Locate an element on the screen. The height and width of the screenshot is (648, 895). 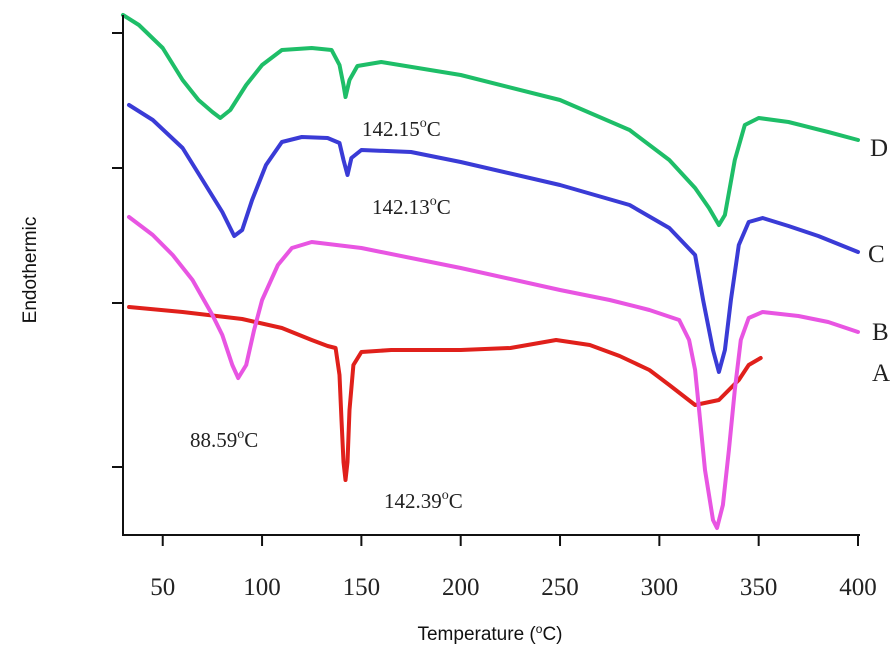
curve-label-b: B is located at coordinates (880, 332).